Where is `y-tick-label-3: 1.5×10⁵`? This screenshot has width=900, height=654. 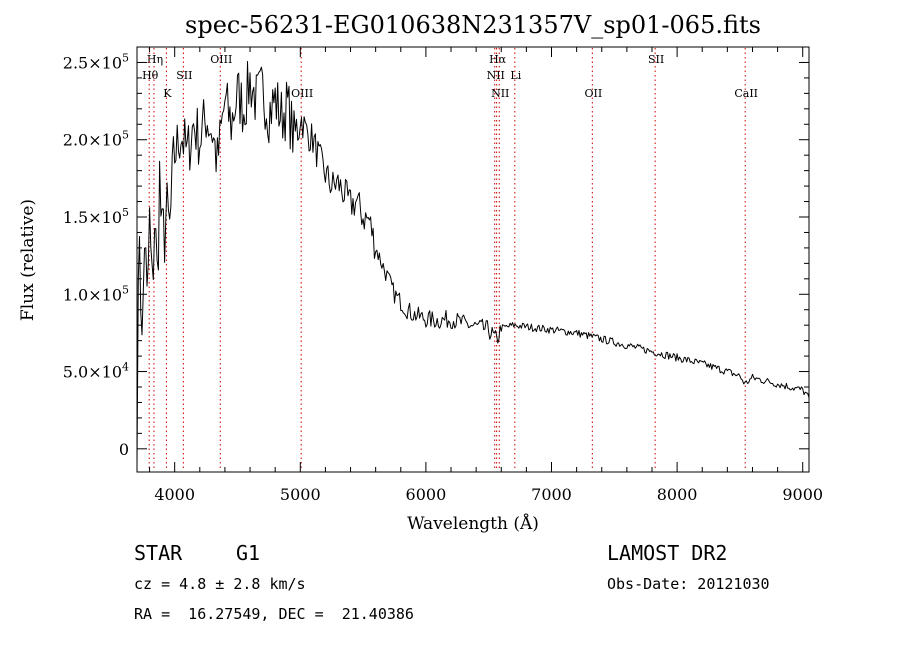
y-tick-label-3: 1.5×10⁵ is located at coordinates (96, 216).